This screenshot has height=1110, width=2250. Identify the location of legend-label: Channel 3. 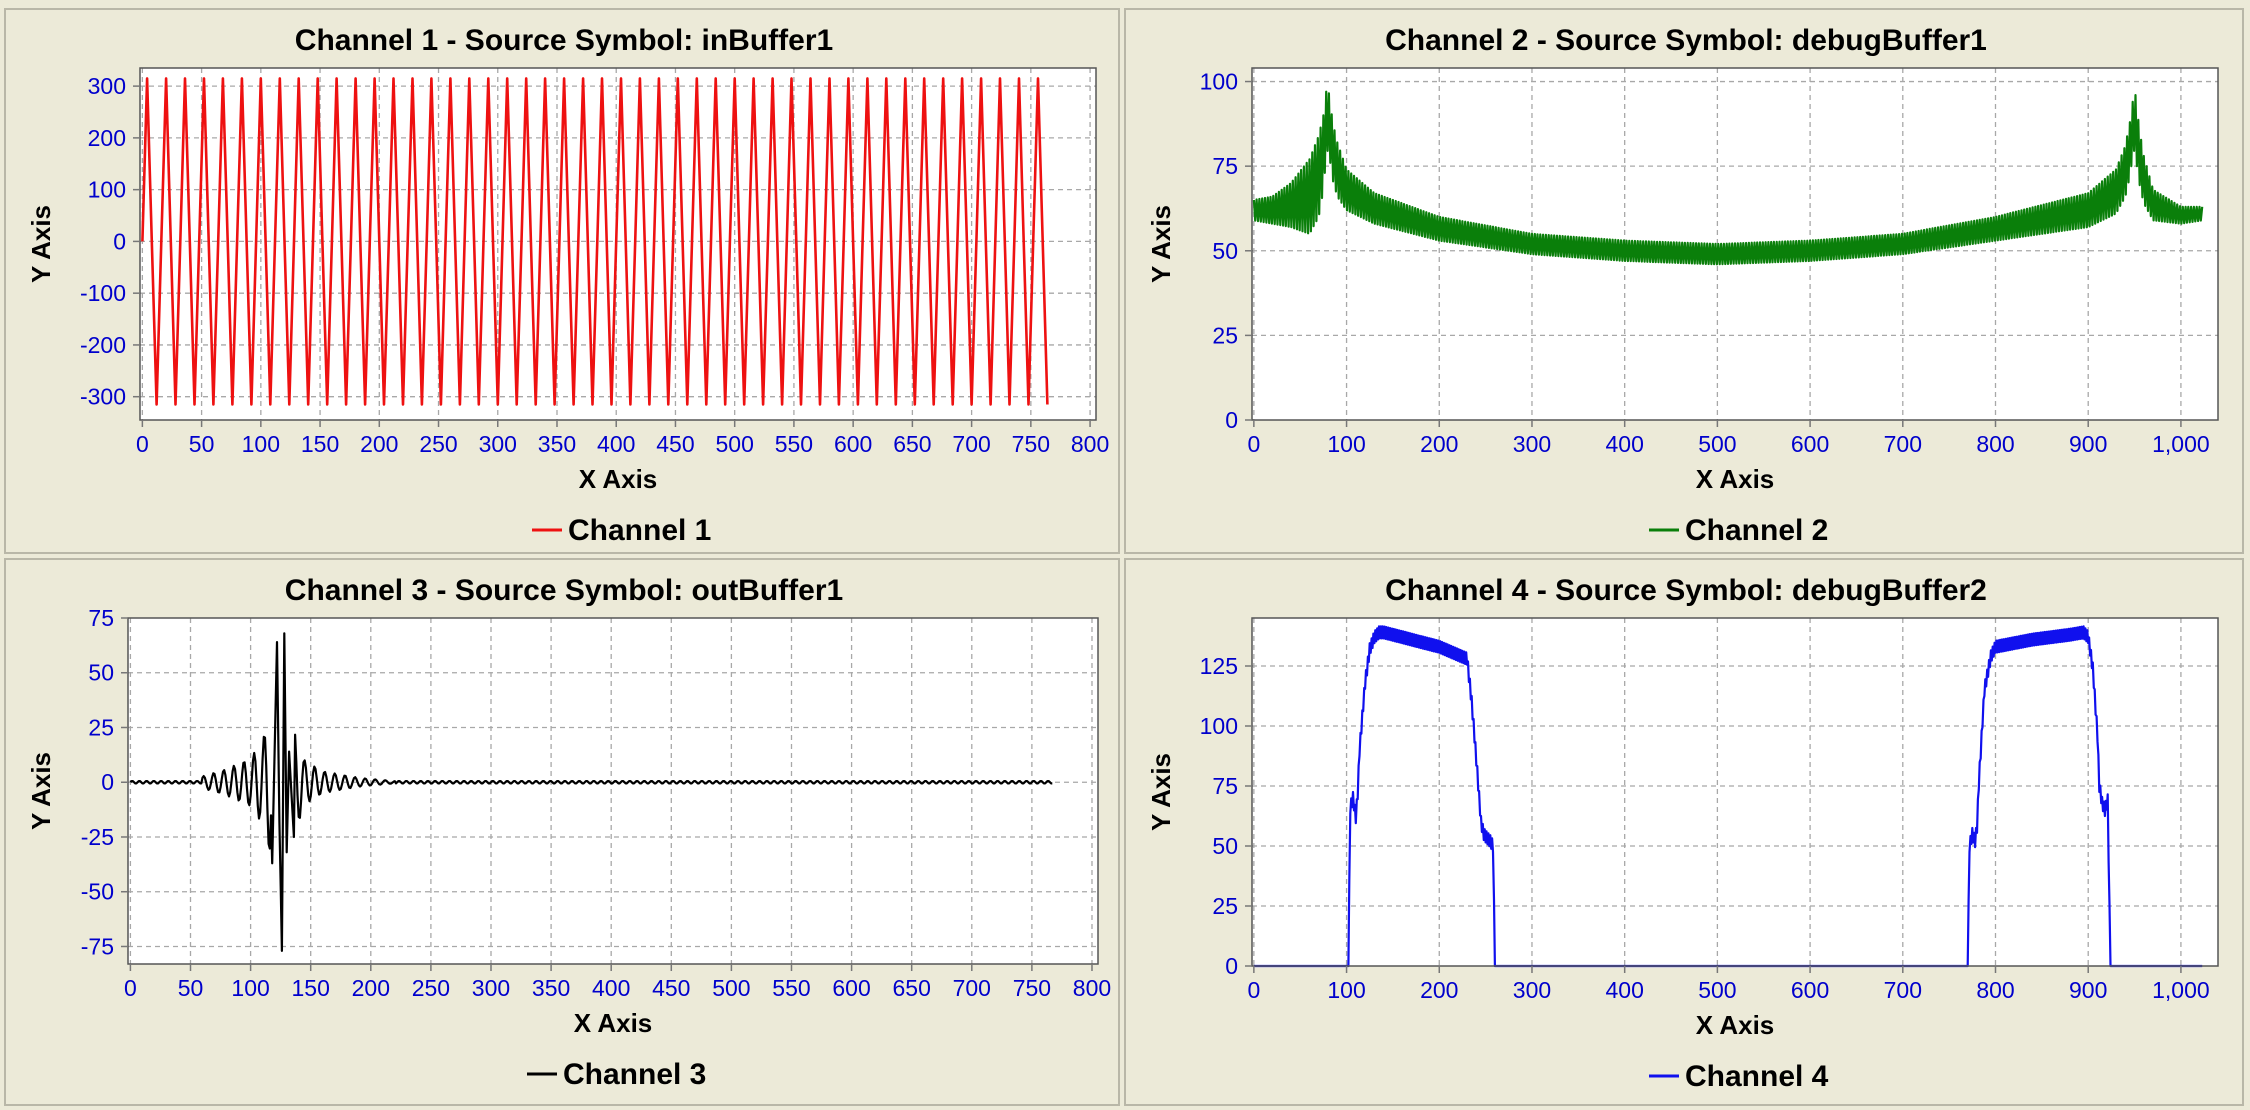
(634, 1074).